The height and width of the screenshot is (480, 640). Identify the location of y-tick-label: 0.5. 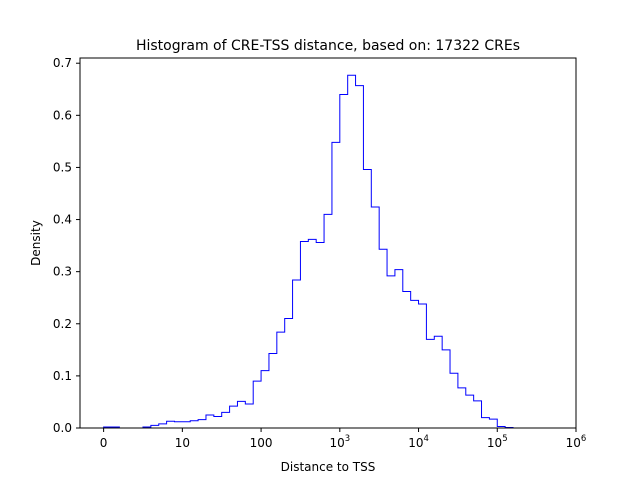
(62, 167).